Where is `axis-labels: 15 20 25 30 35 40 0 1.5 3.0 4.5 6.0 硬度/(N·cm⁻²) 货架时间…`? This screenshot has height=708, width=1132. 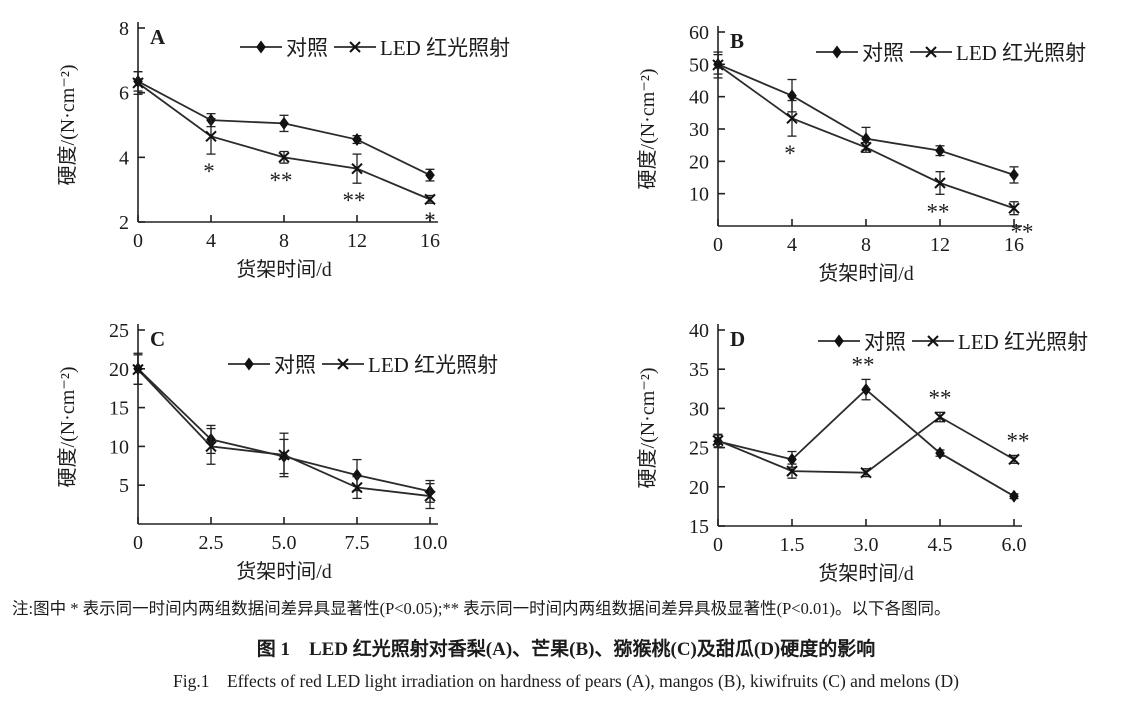 axis-labels: 15 20 25 30 35 40 0 1.5 3.0 4.5 6.0 硬度/(N·cm⁻²) 货架时间… is located at coordinates (831, 452).